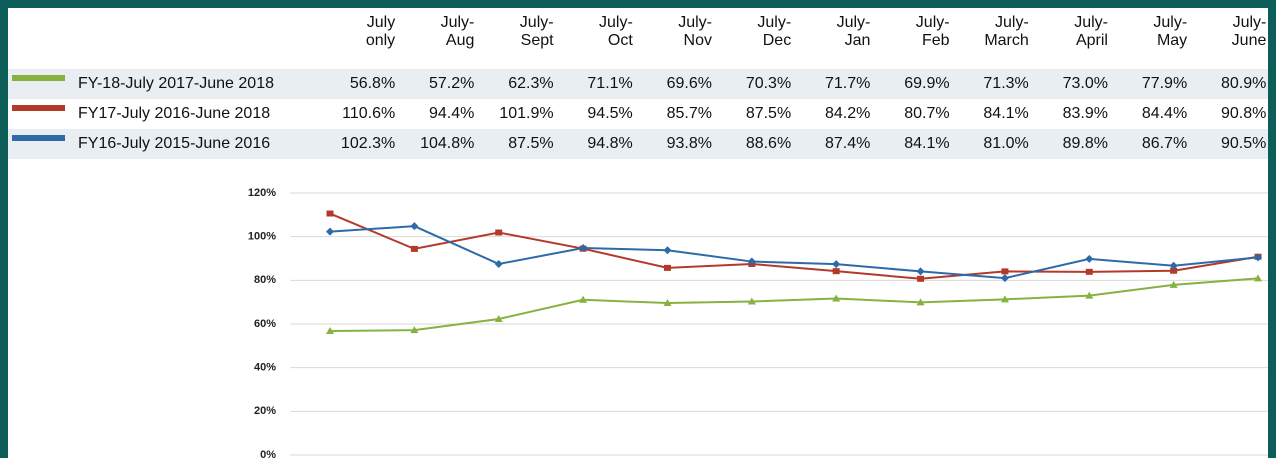  What do you see at coordinates (616, 31) in the screenshot?
I see `column-header: July- Oct` at bounding box center [616, 31].